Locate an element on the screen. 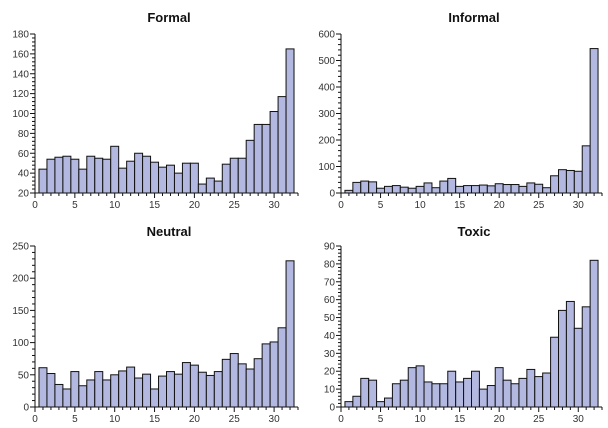  panel-title: Neutral is located at coordinates (169, 231).